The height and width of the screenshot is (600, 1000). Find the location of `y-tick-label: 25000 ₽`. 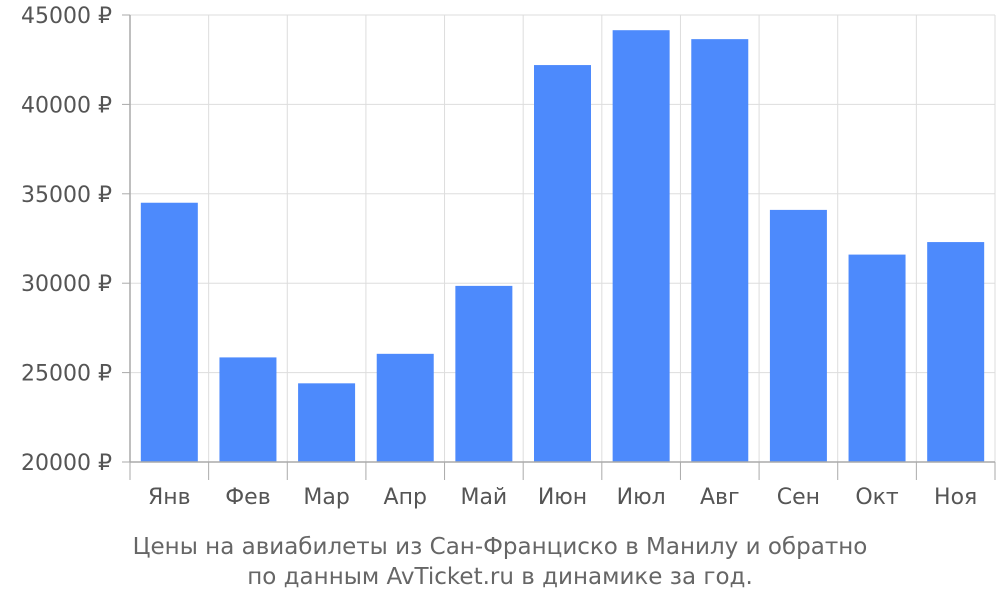

y-tick-label: 25000 ₽ is located at coordinates (66, 374).